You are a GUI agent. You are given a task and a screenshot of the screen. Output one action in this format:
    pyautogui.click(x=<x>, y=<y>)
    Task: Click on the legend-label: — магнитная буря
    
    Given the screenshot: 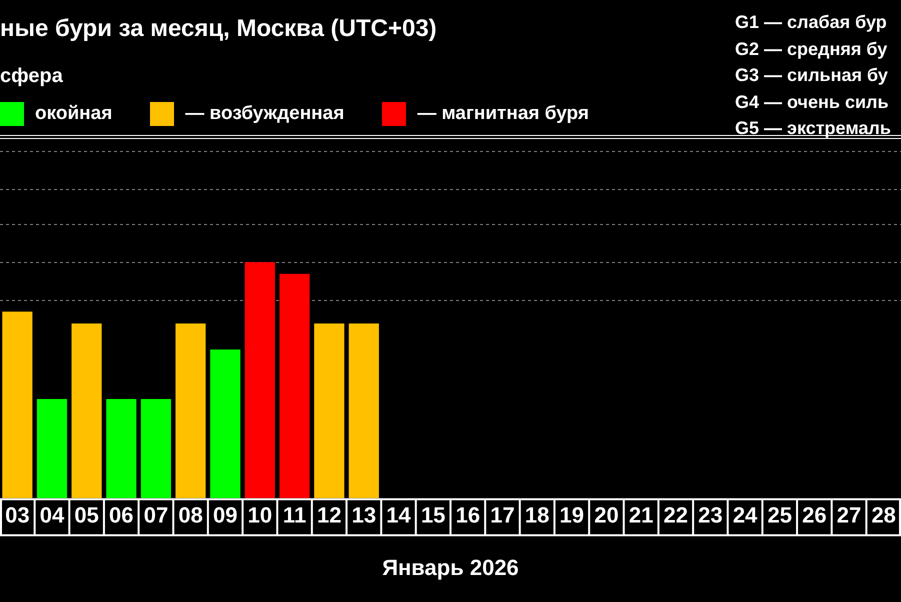 What is the action you would take?
    pyautogui.click(x=503, y=114)
    